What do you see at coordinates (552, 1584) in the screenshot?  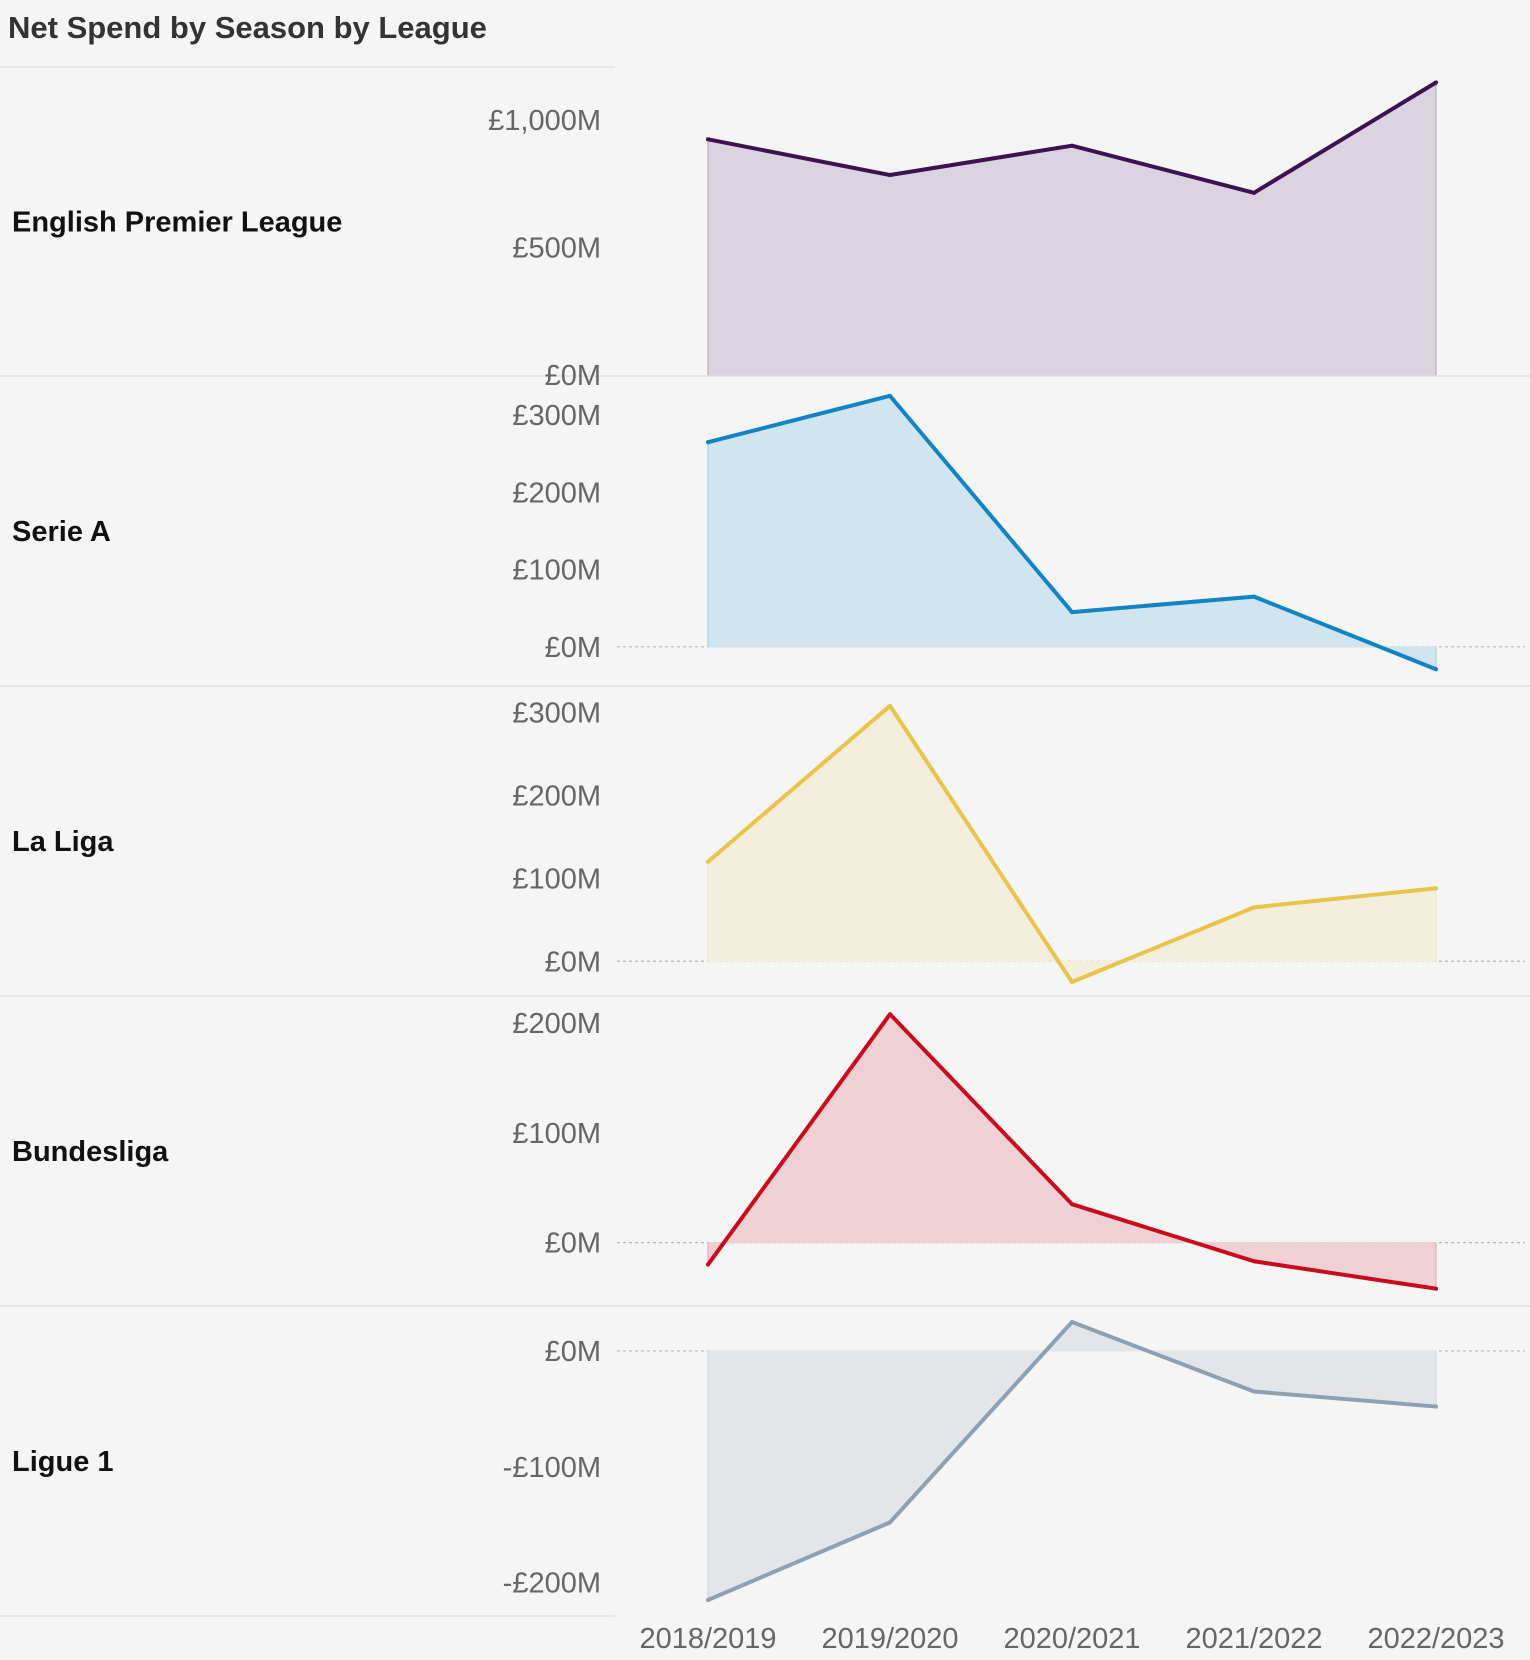 I see `y-tick-label: -£200M` at bounding box center [552, 1584].